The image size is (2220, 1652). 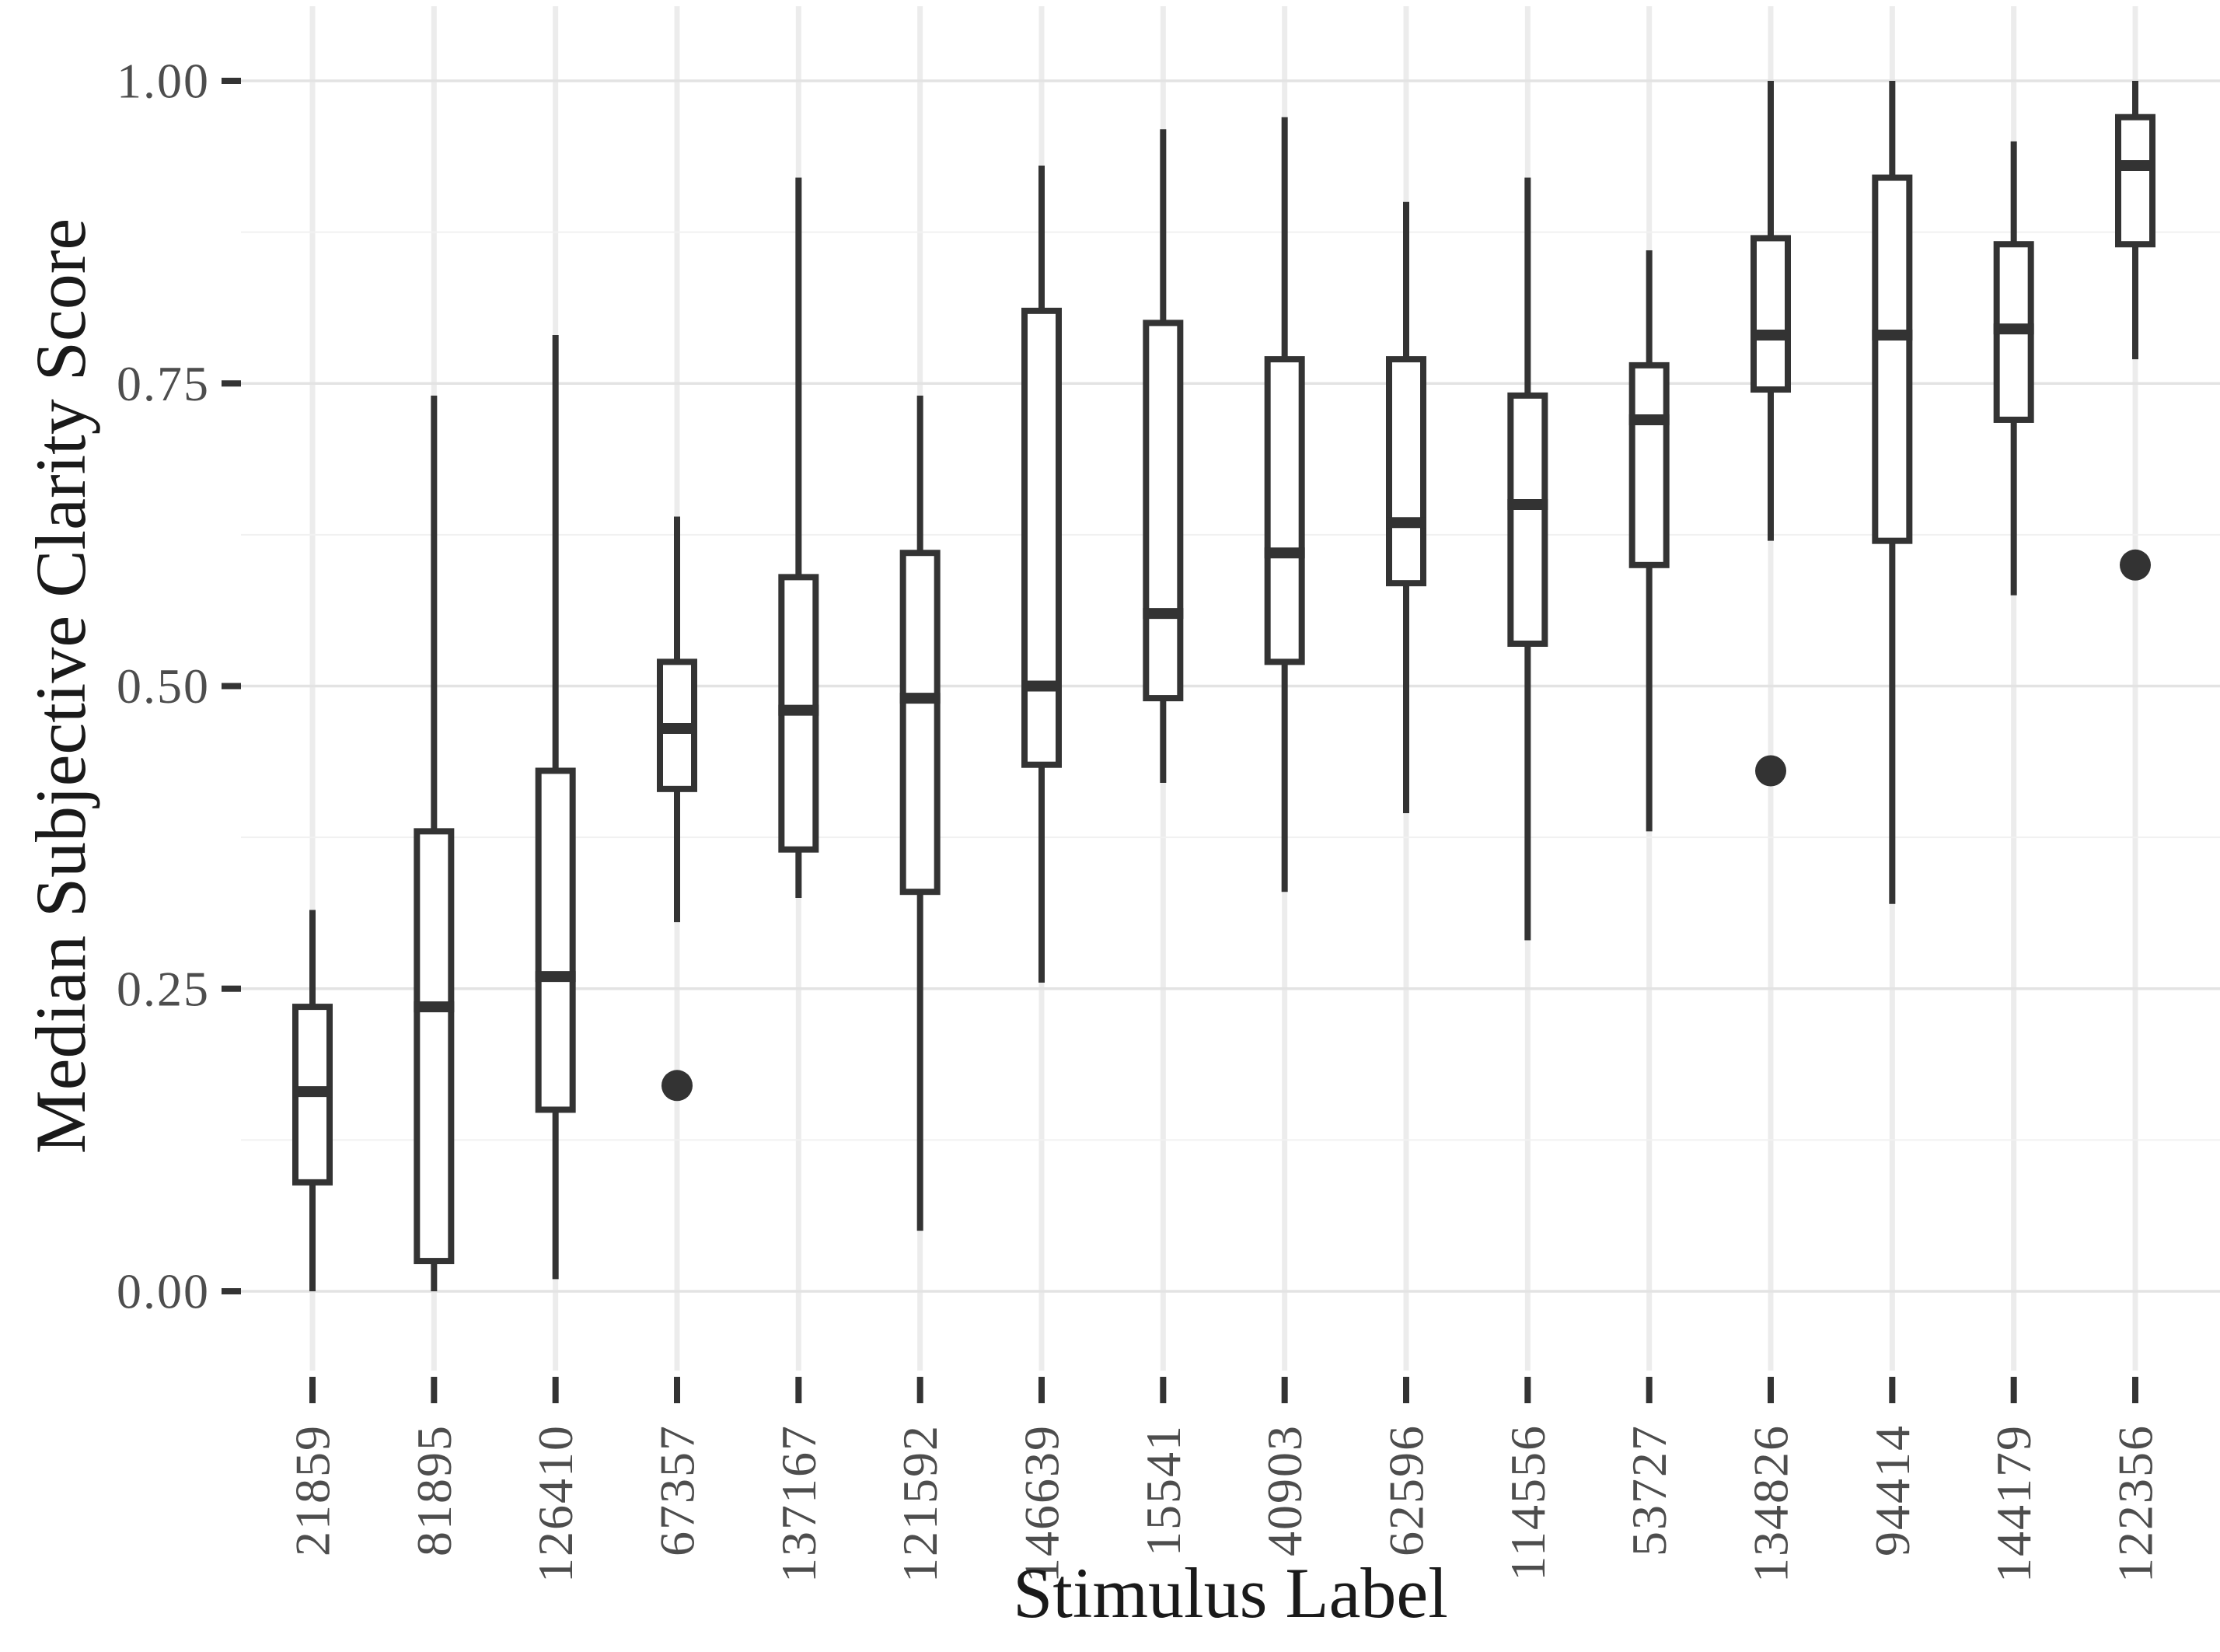 What do you see at coordinates (1230, 1593) in the screenshot?
I see `x-axis-title: Stimulus Label` at bounding box center [1230, 1593].